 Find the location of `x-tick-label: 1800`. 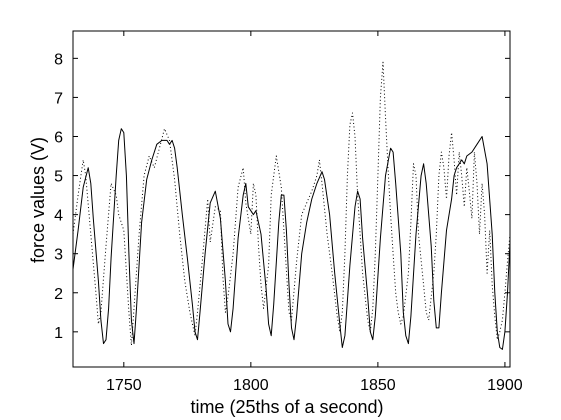

x-tick-label: 1800 is located at coordinates (251, 385).